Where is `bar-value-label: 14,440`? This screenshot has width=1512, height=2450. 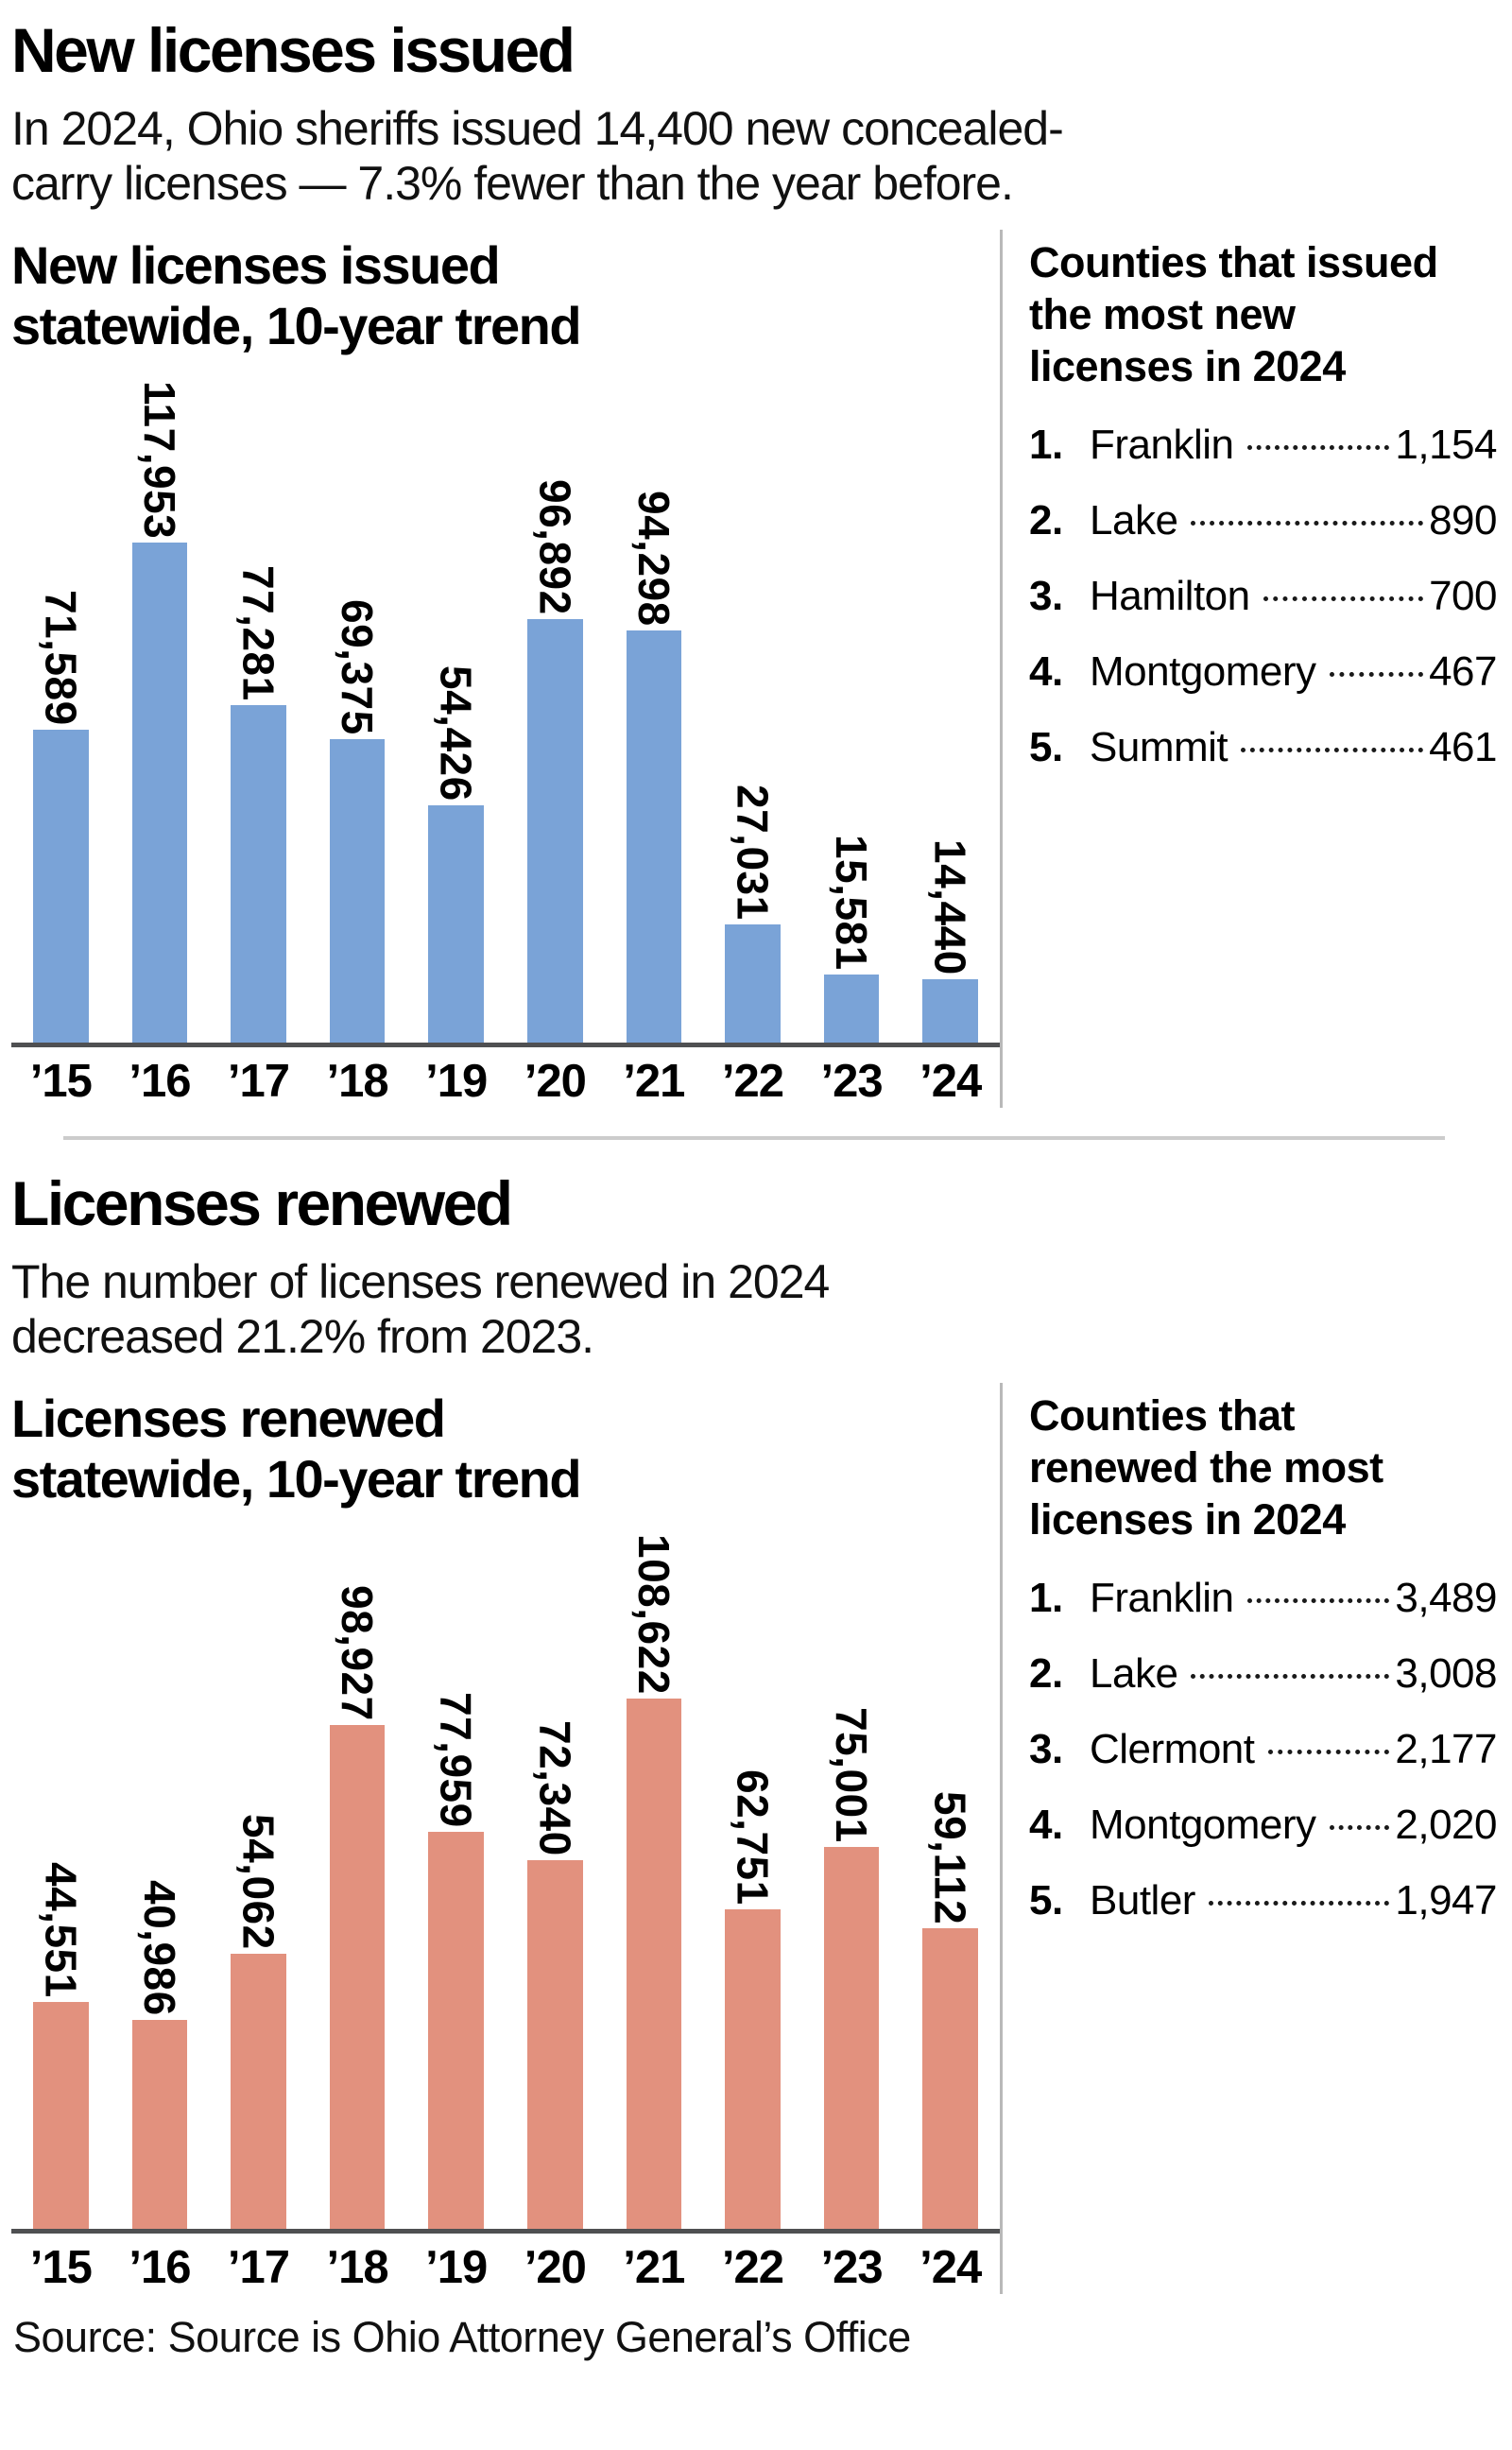
bar-value-label: 14,440 is located at coordinates (950, 907).